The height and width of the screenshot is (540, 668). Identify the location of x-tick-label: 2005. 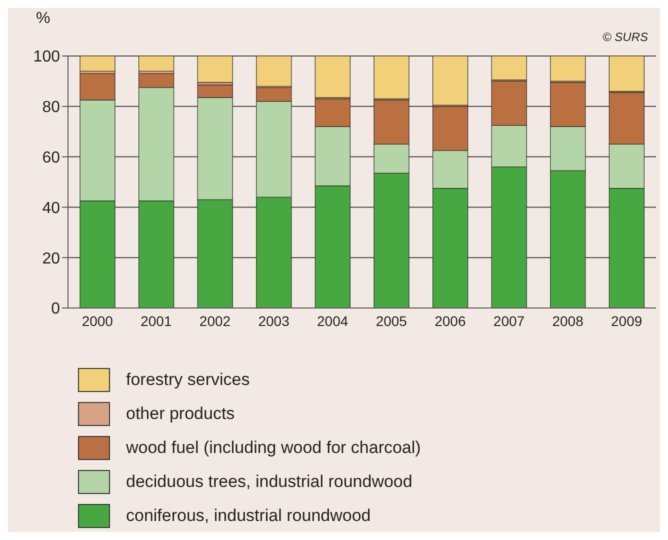
(392, 320).